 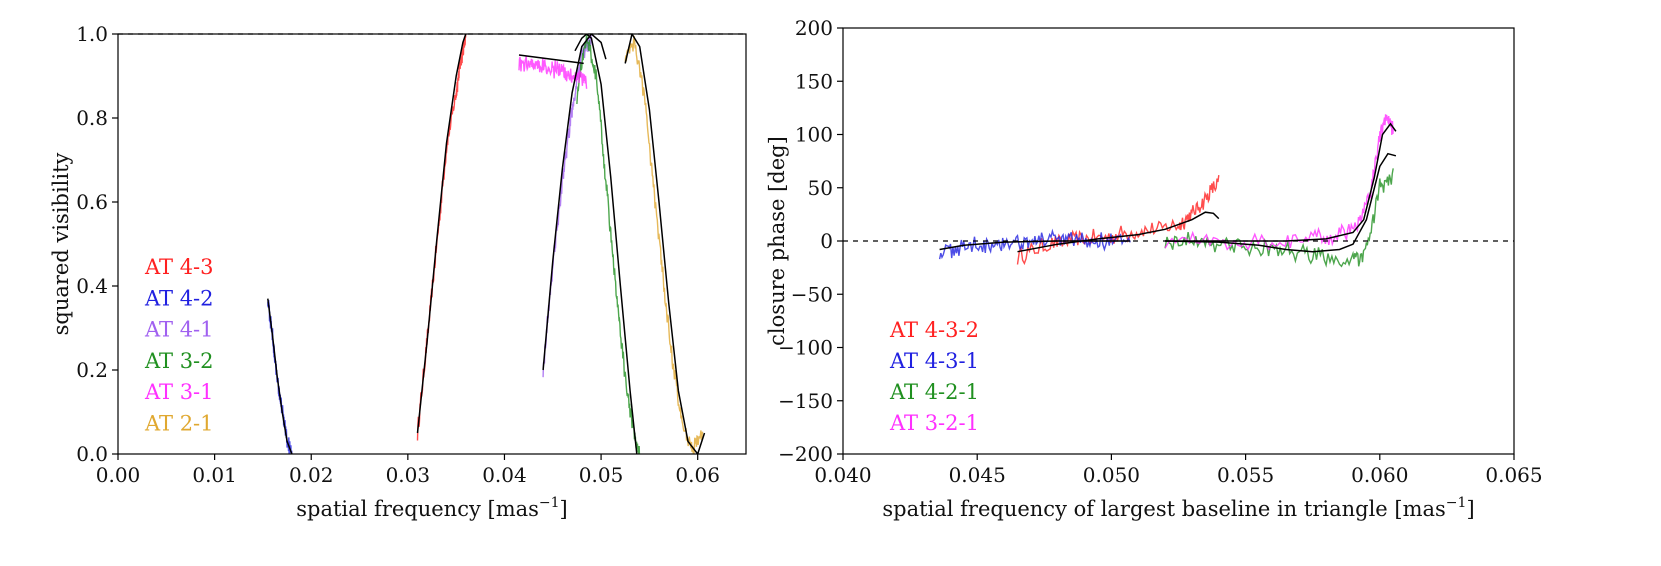 I want to click on cp-x-tick-label: 0.065, so click(x=1513, y=475).